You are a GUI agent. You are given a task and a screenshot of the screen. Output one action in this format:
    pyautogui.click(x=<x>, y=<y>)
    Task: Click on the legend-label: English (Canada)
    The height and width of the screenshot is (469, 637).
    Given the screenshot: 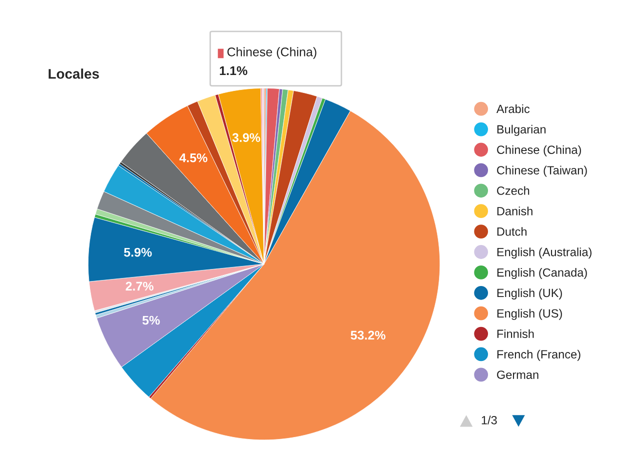 What is the action you would take?
    pyautogui.click(x=542, y=274)
    